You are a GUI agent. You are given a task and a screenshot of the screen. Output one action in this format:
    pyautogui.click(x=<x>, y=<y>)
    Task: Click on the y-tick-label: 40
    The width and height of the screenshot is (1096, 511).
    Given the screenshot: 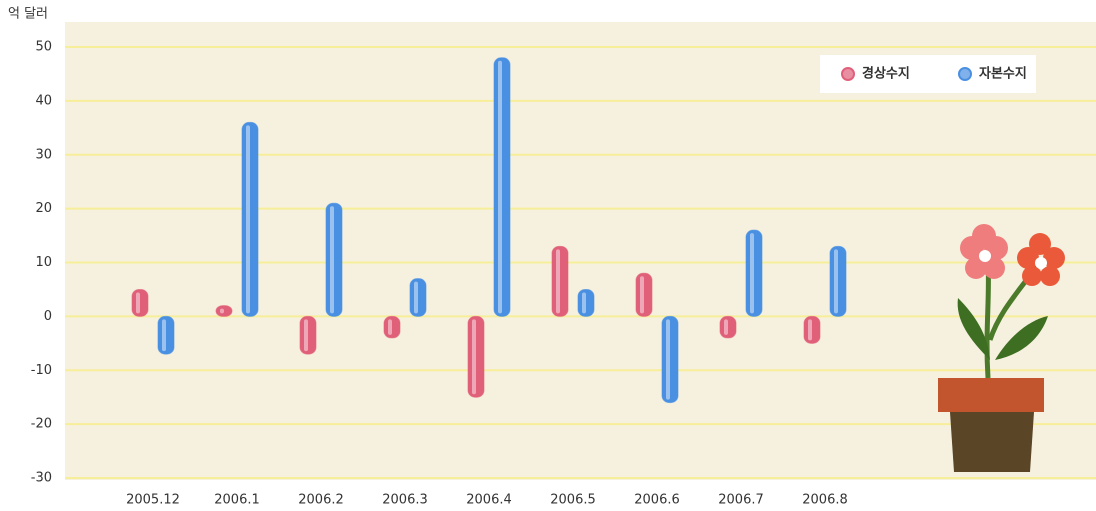 What is the action you would take?
    pyautogui.click(x=43, y=100)
    